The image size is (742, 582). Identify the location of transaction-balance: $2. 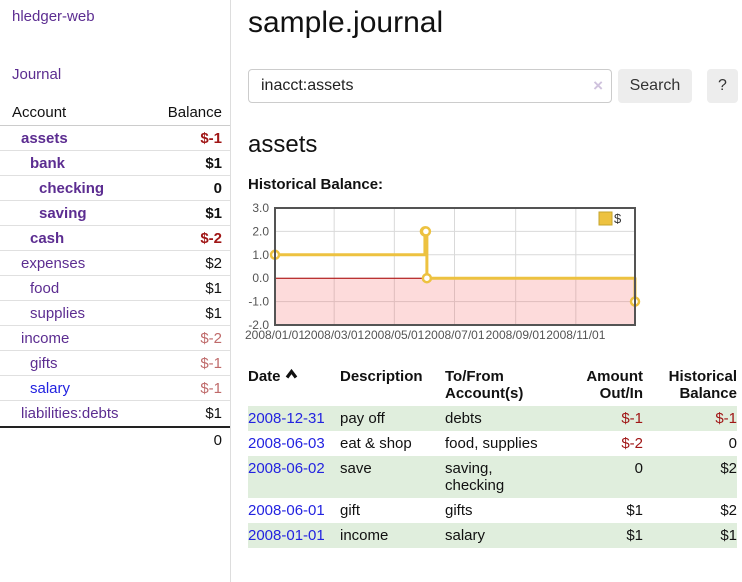
(728, 468).